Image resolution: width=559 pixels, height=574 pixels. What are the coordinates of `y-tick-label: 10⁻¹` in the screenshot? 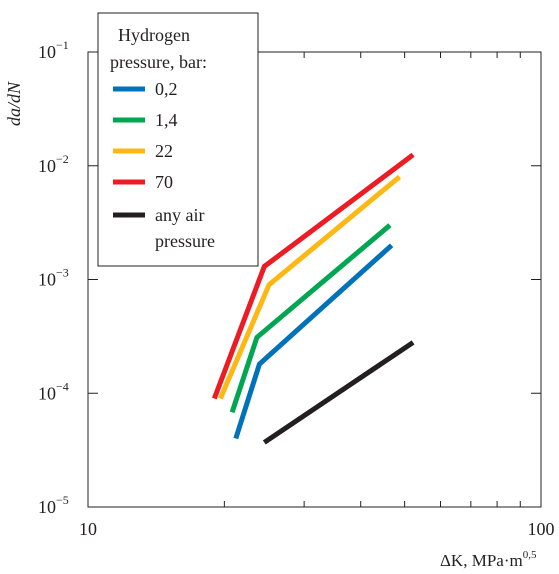 It's located at (53, 50).